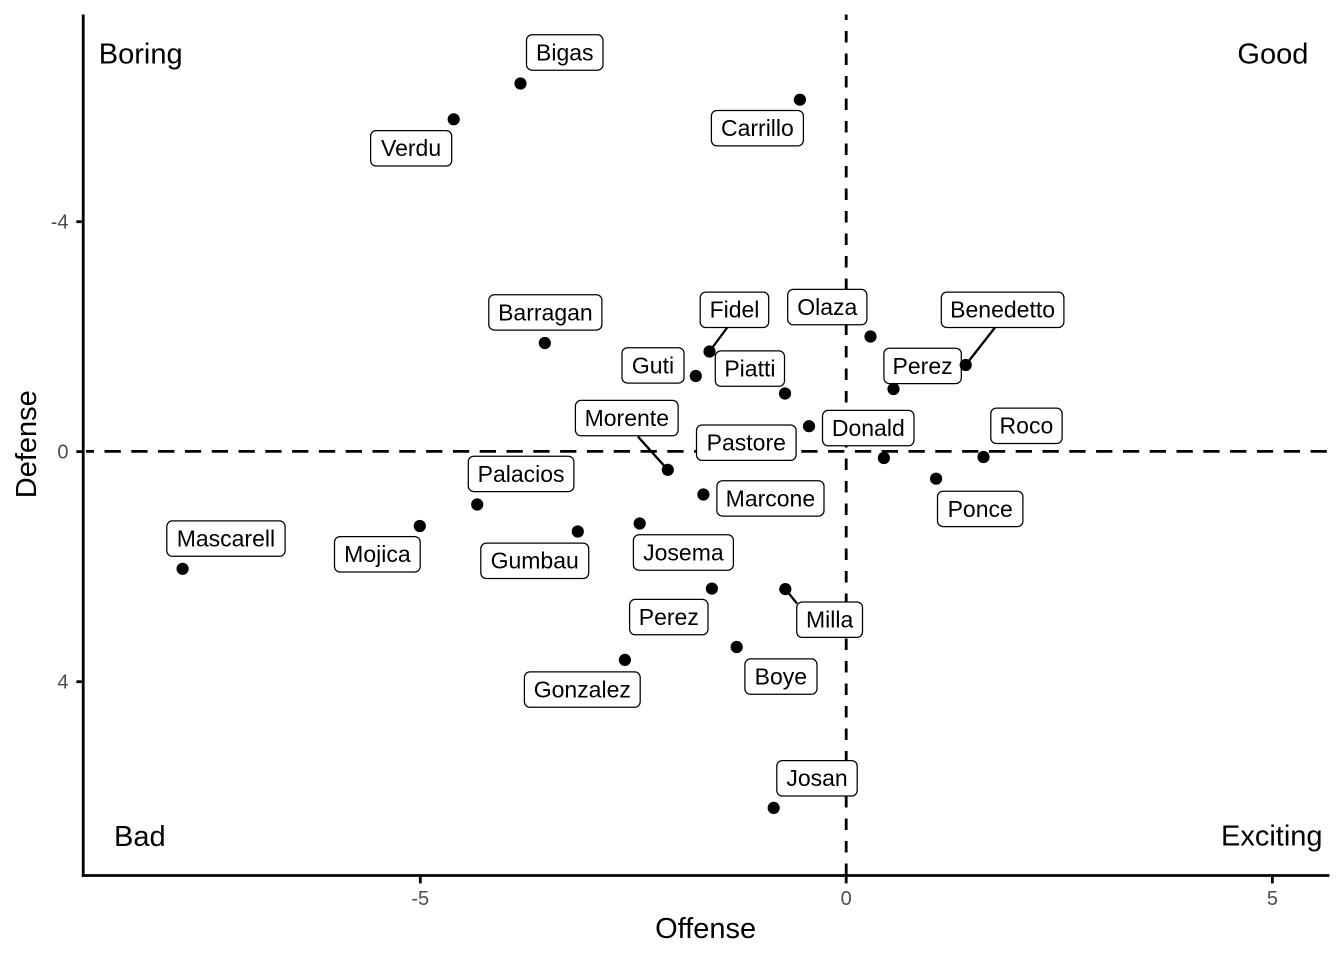  What do you see at coordinates (770, 498) in the screenshot?
I see `svg-text: Marcone` at bounding box center [770, 498].